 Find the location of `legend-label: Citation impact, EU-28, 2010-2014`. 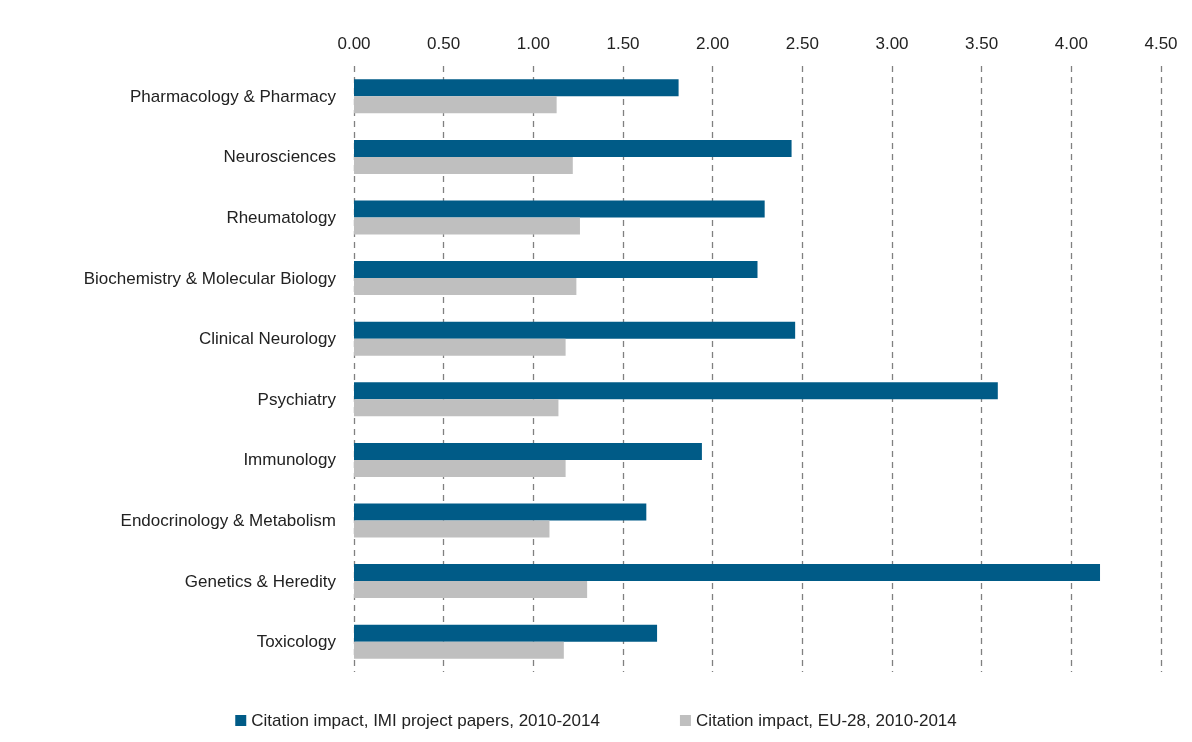

legend-label: Citation impact, EU-28, 2010-2014 is located at coordinates (826, 720).